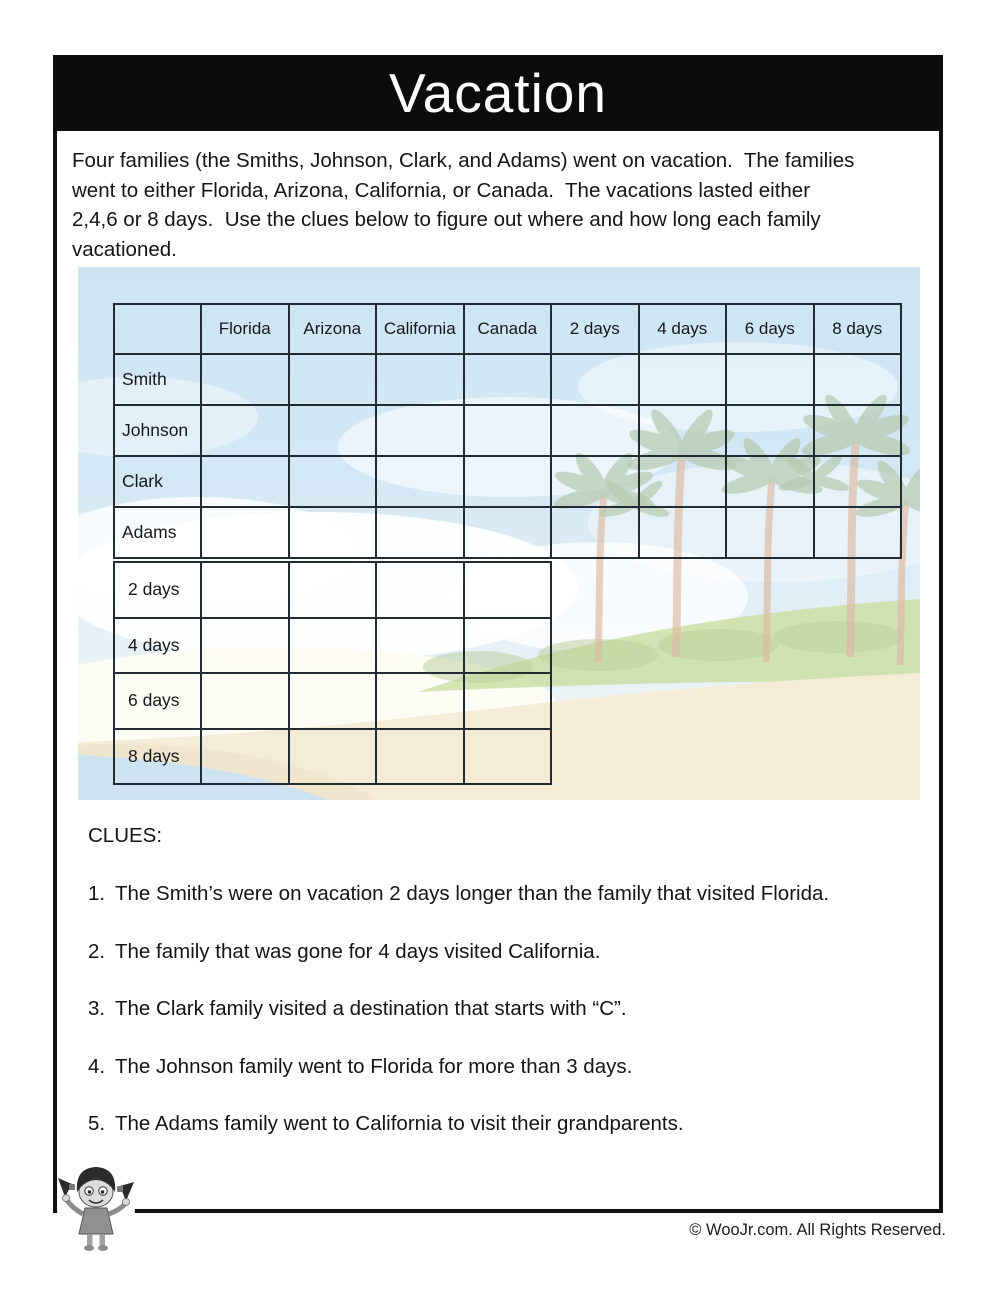  I want to click on mascot-girl-icon, so click(96, 1208).